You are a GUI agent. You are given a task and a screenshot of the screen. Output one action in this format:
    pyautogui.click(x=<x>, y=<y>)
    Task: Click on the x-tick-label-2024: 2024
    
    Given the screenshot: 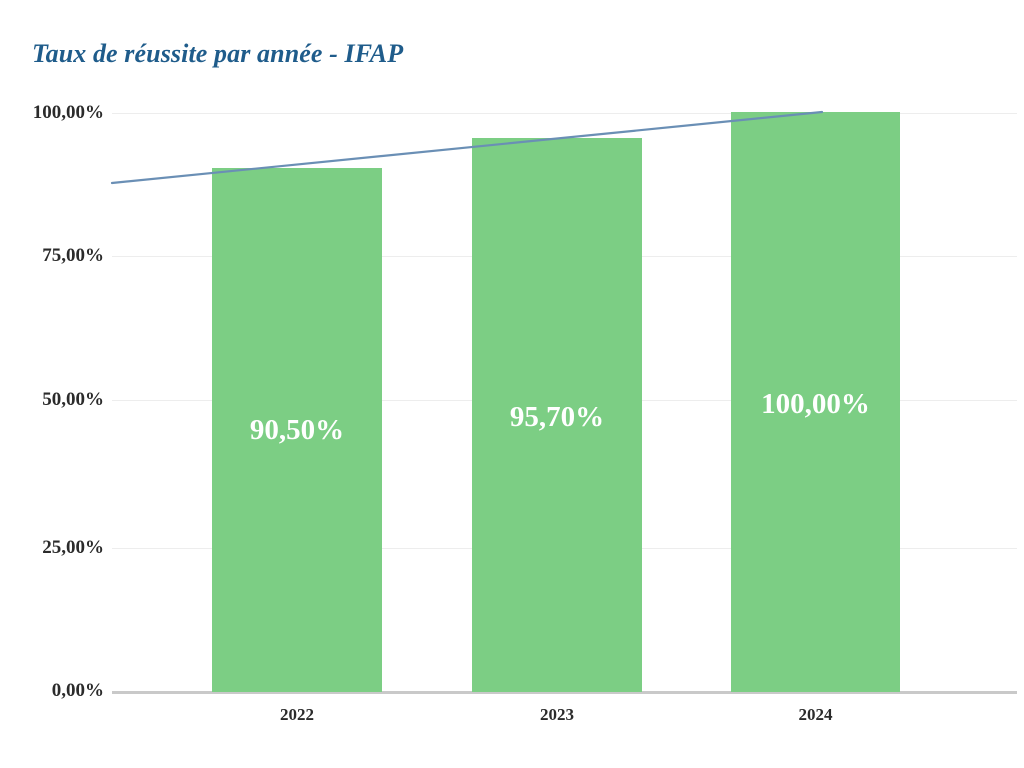 What is the action you would take?
    pyautogui.click(x=815, y=714)
    